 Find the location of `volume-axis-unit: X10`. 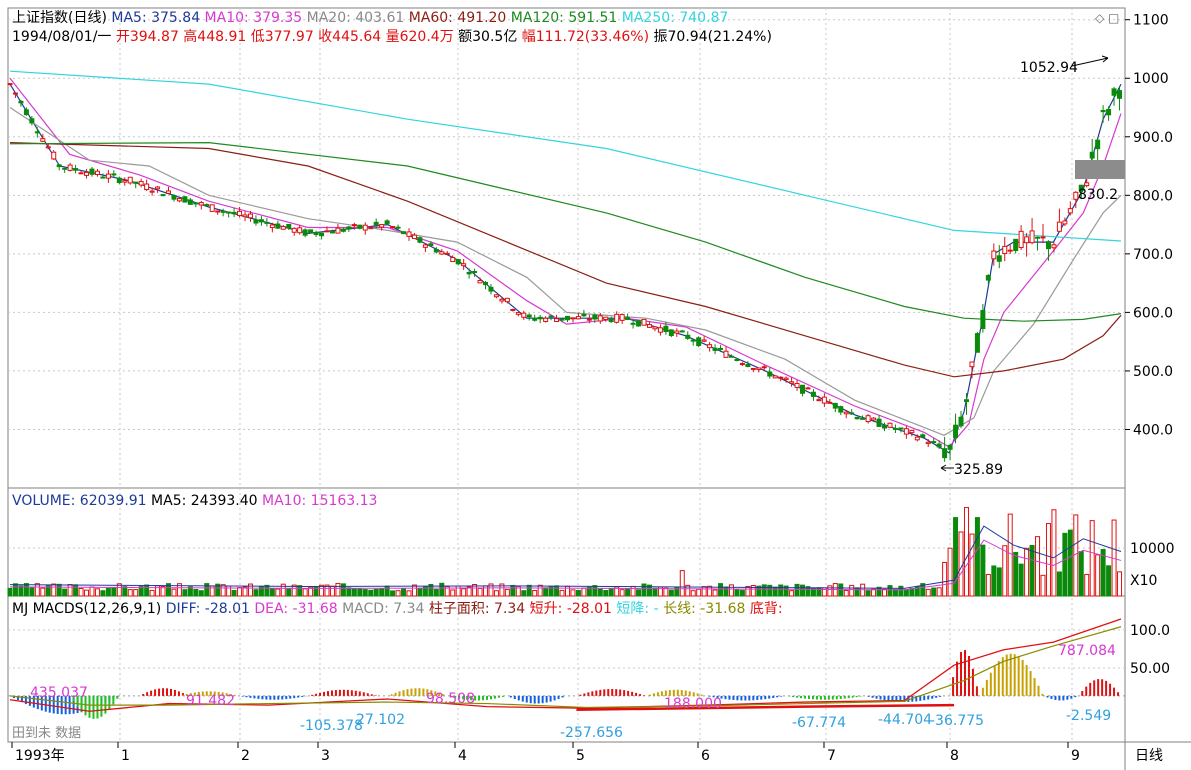

volume-axis-unit: X10 is located at coordinates (1143, 581).